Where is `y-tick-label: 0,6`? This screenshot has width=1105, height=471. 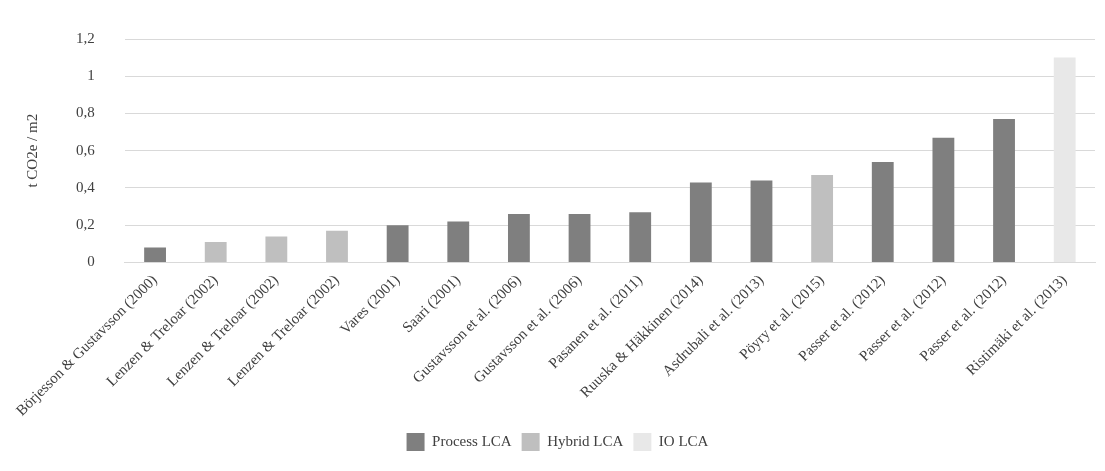 y-tick-label: 0,6 is located at coordinates (86, 149).